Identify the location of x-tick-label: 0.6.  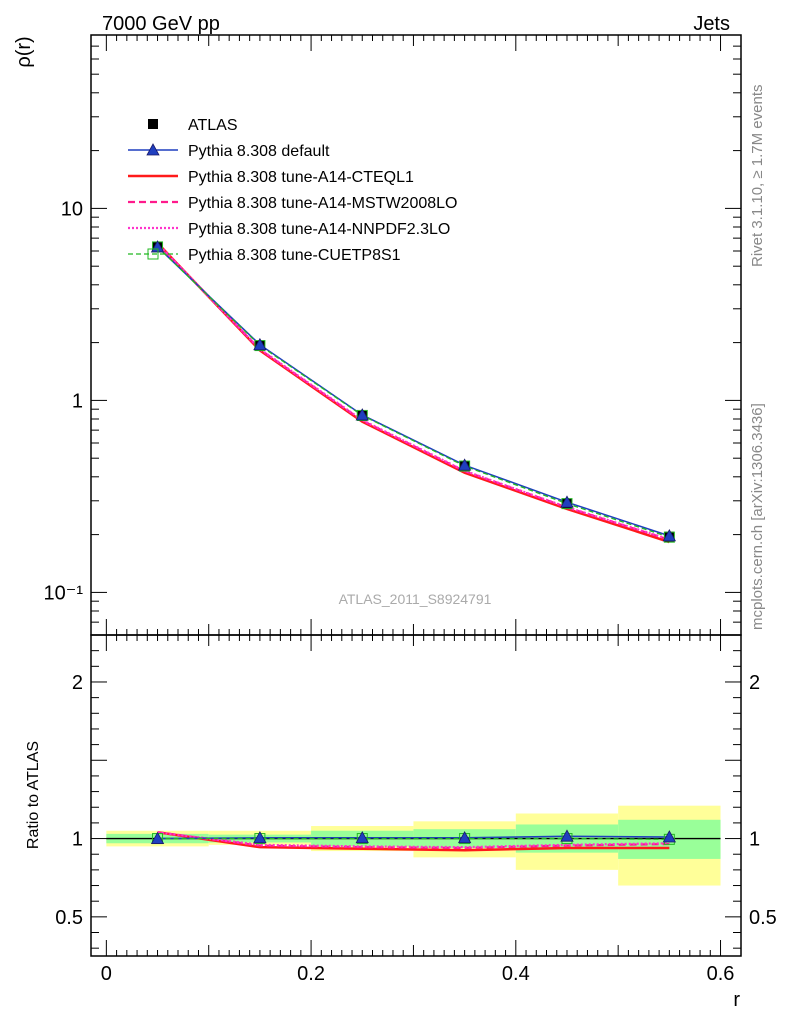
(721, 974).